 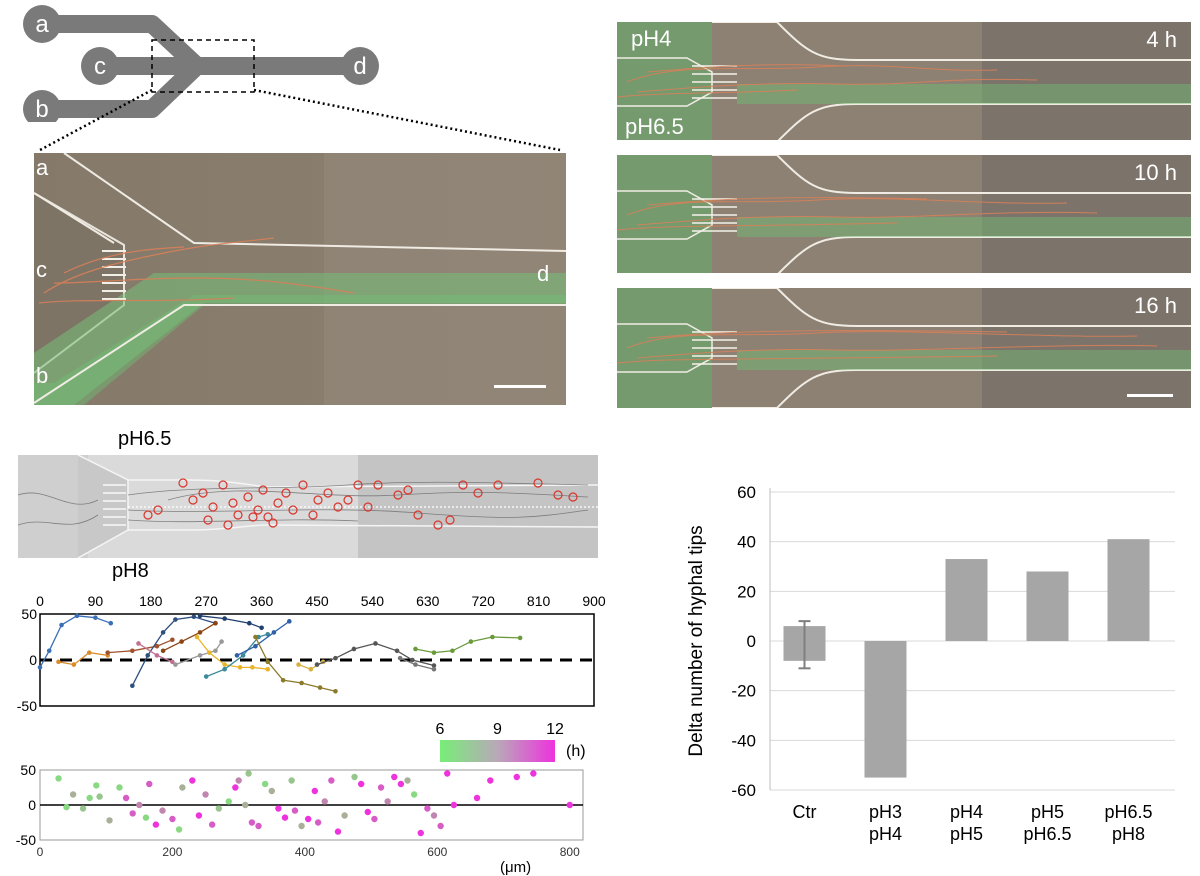 I want to click on track-chart-y-tick: -50, so click(x=27, y=706).